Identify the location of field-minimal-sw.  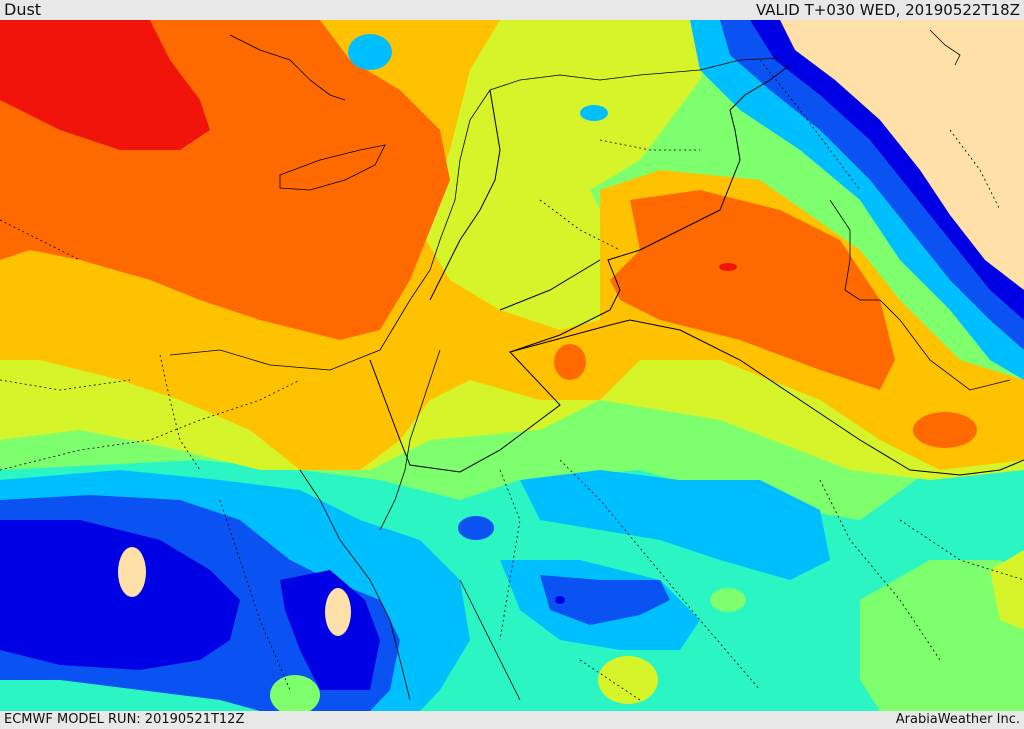
(120, 595).